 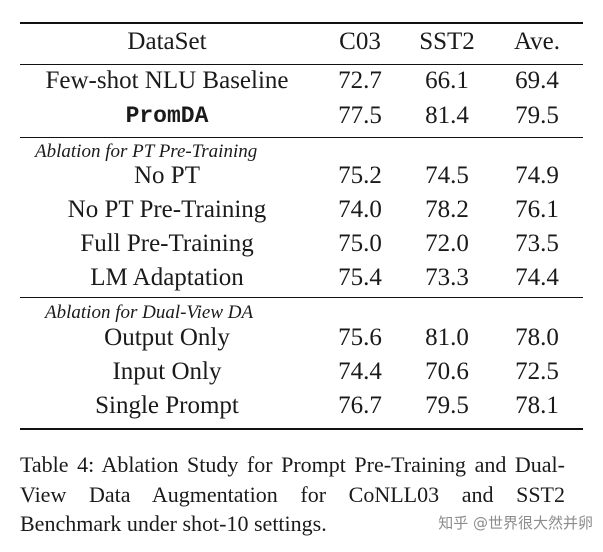 What do you see at coordinates (301, 137) in the screenshot?
I see `section-rule-pt` at bounding box center [301, 137].